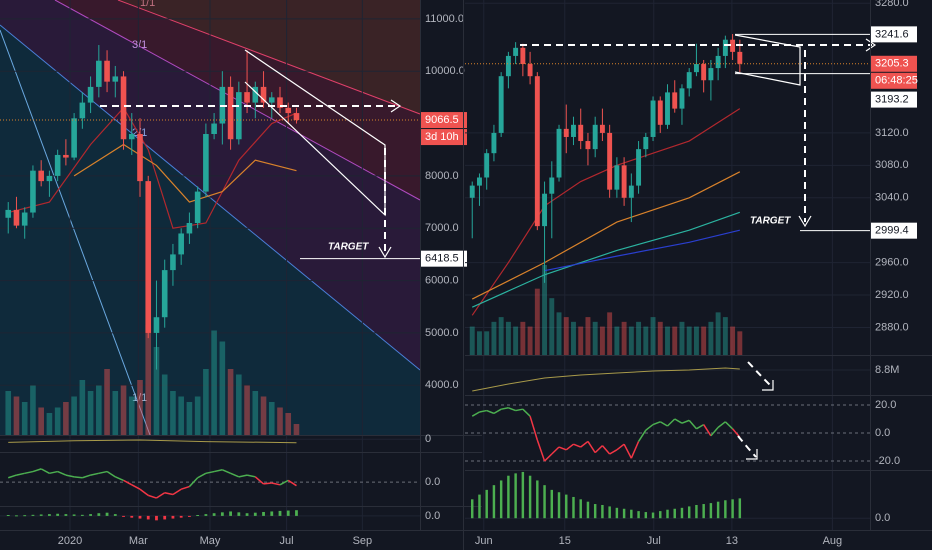 This screenshot has height=550, width=932. I want to click on channel-label: 1/1, so click(147, 4).